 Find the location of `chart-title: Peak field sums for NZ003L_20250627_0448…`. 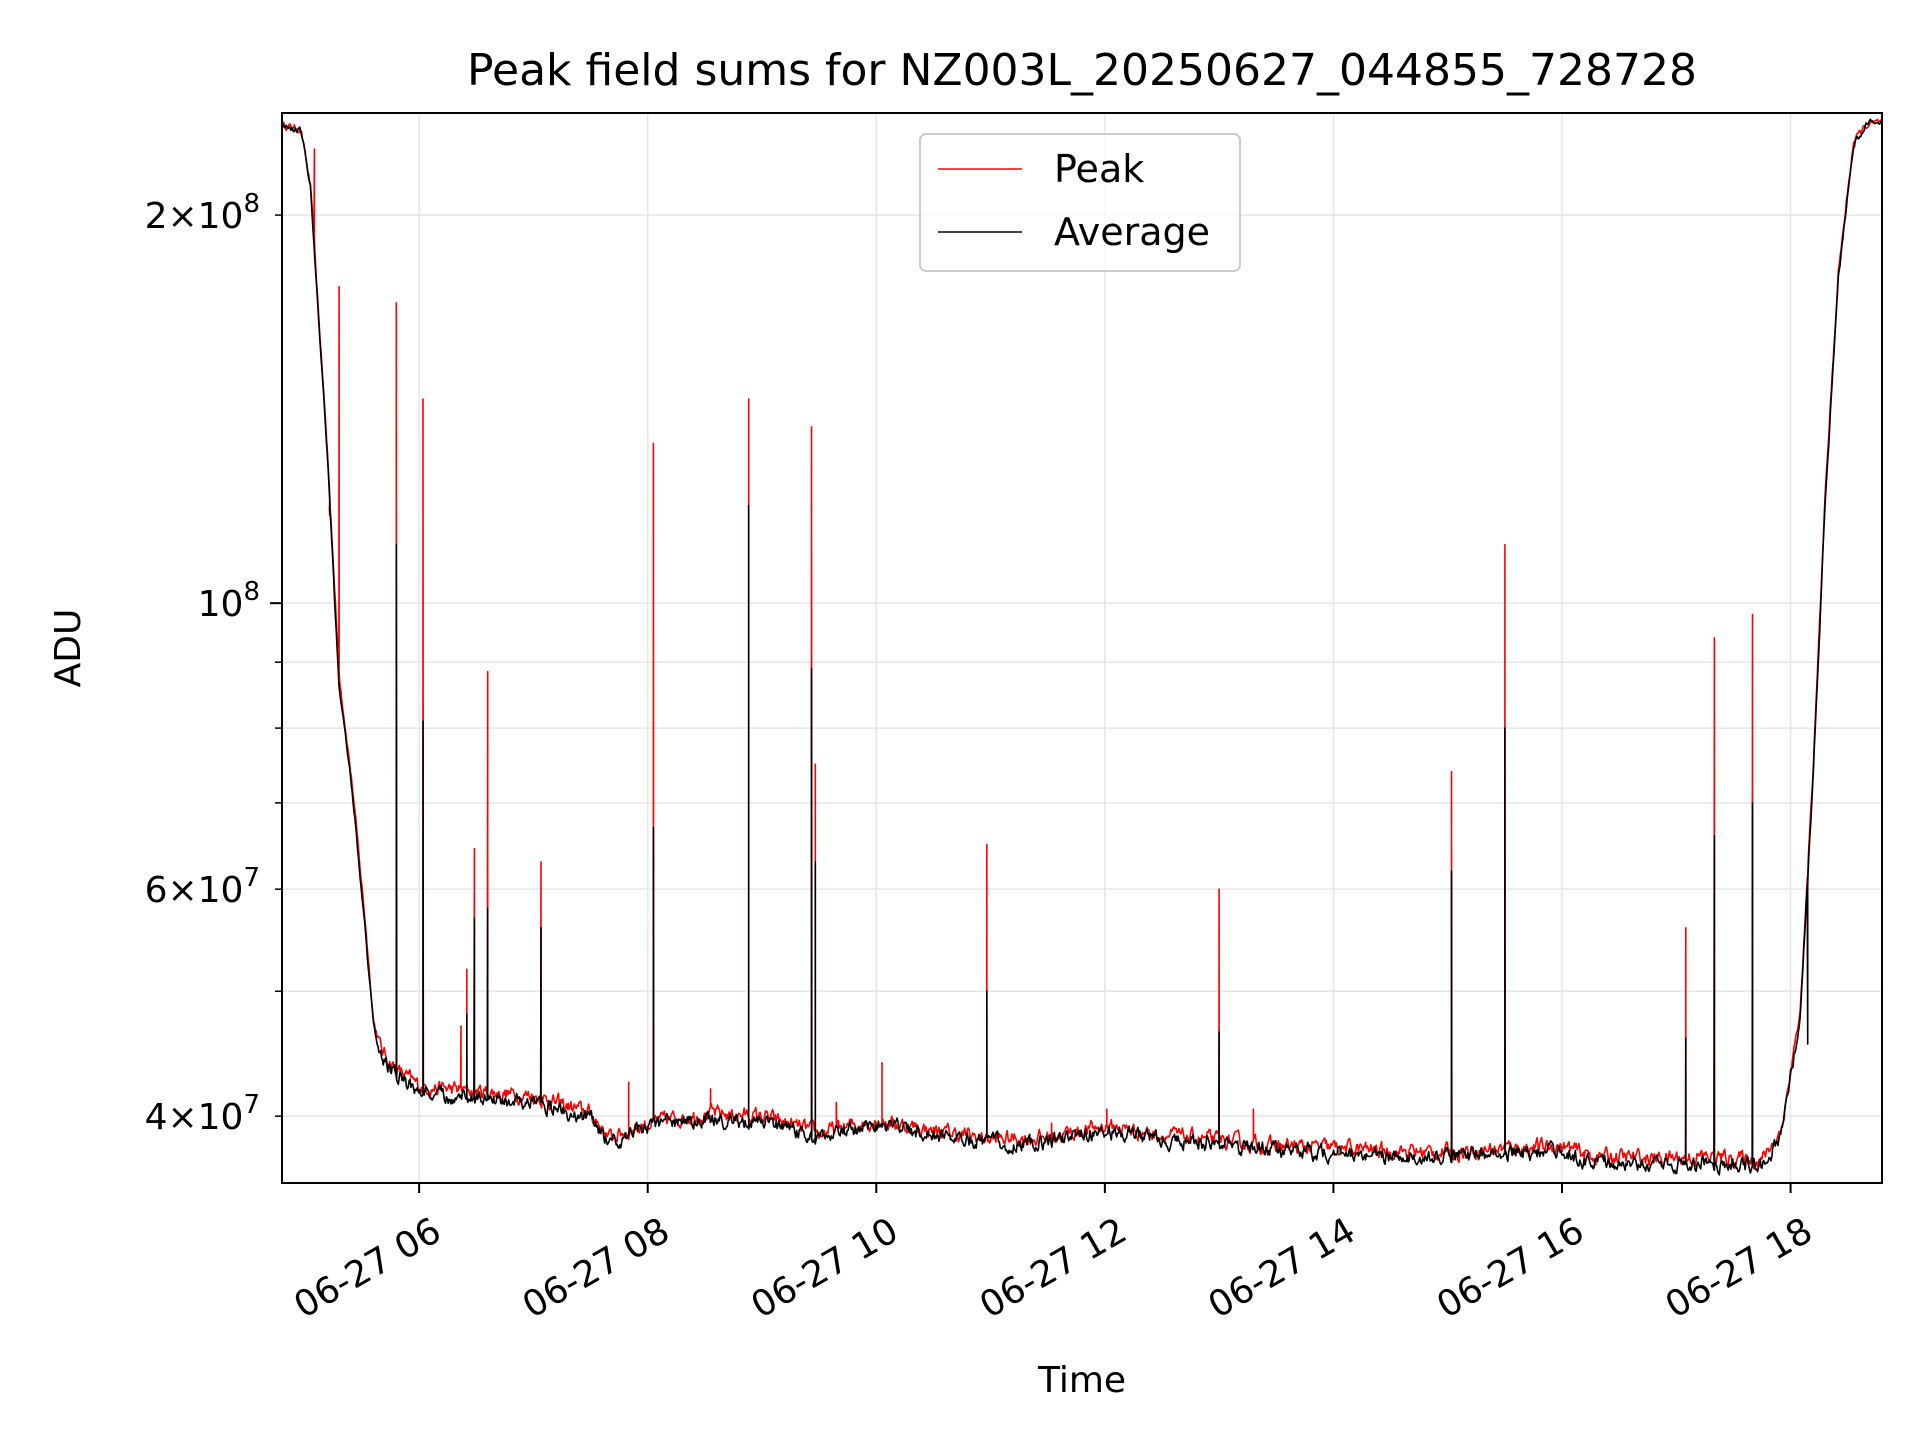

chart-title: Peak field sums for NZ003L_20250627_0448… is located at coordinates (1082, 70).